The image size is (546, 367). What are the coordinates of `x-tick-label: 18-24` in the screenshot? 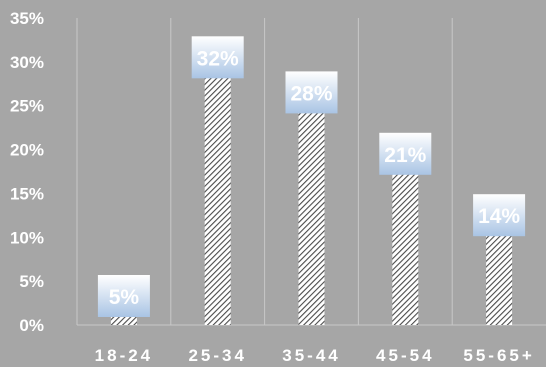 It's located at (124, 355).